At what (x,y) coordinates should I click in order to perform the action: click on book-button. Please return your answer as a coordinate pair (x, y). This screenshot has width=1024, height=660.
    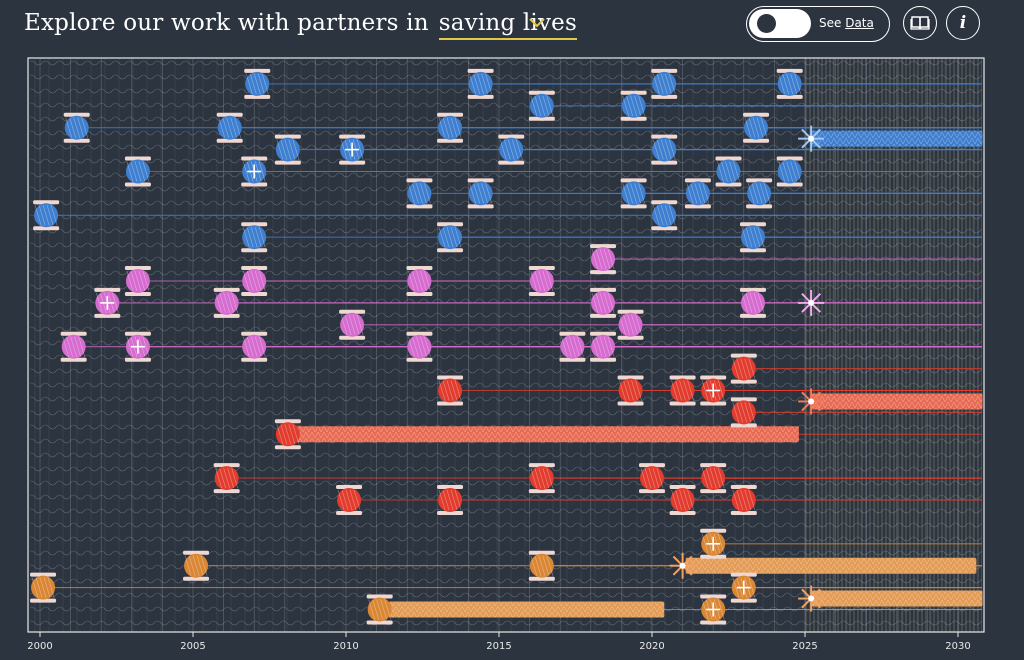
    Looking at the image, I should click on (920, 23).